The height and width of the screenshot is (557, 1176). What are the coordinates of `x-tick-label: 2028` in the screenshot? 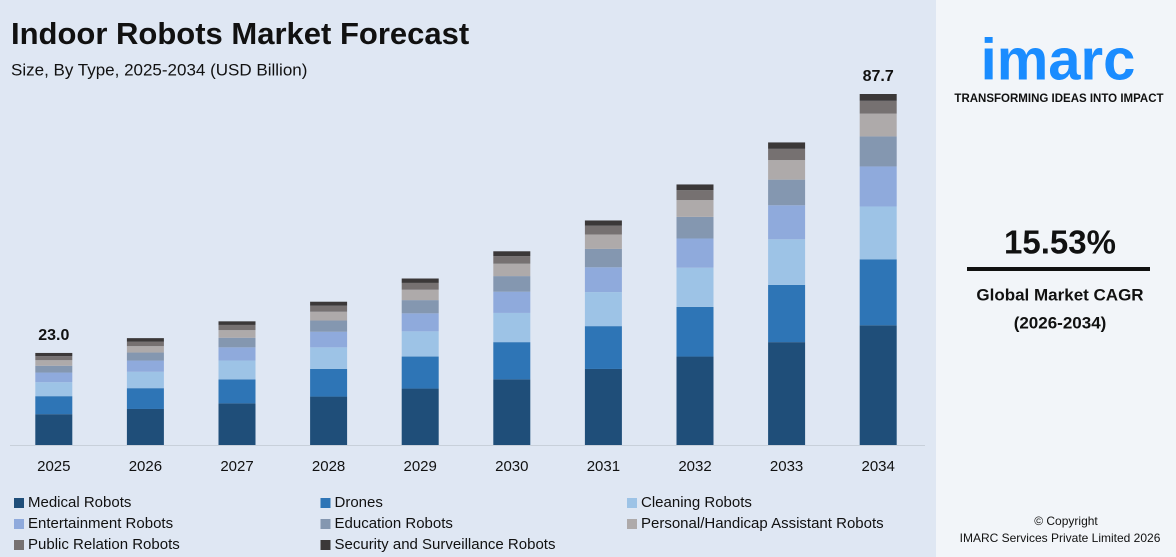 It's located at (328, 466).